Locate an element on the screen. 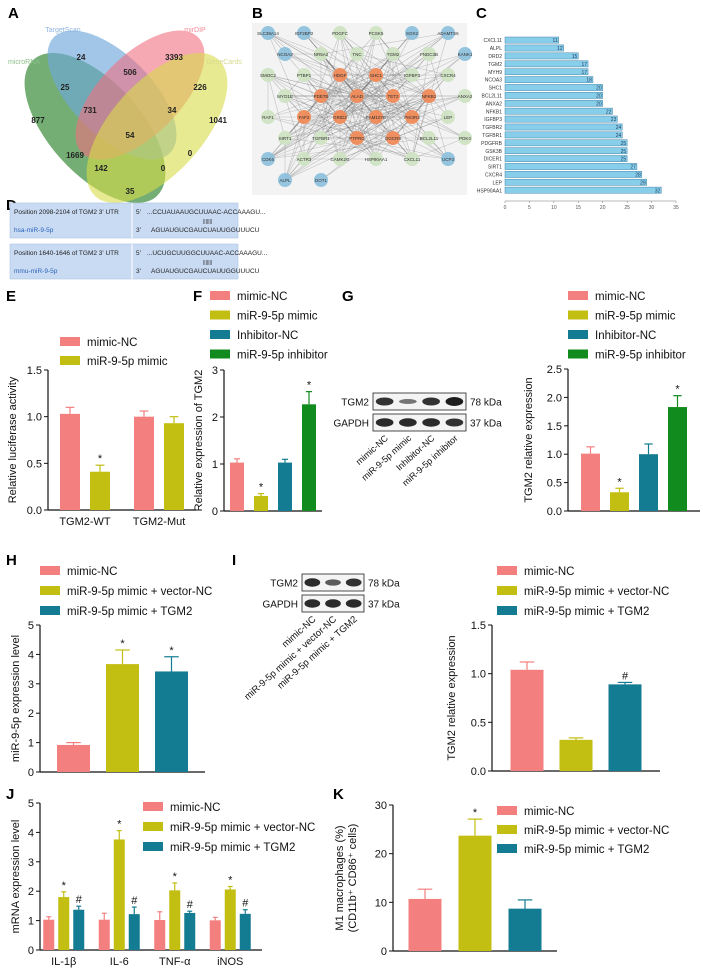 This screenshot has width=703, height=974. legend-label: Inhibitor-NC is located at coordinates (267, 336).